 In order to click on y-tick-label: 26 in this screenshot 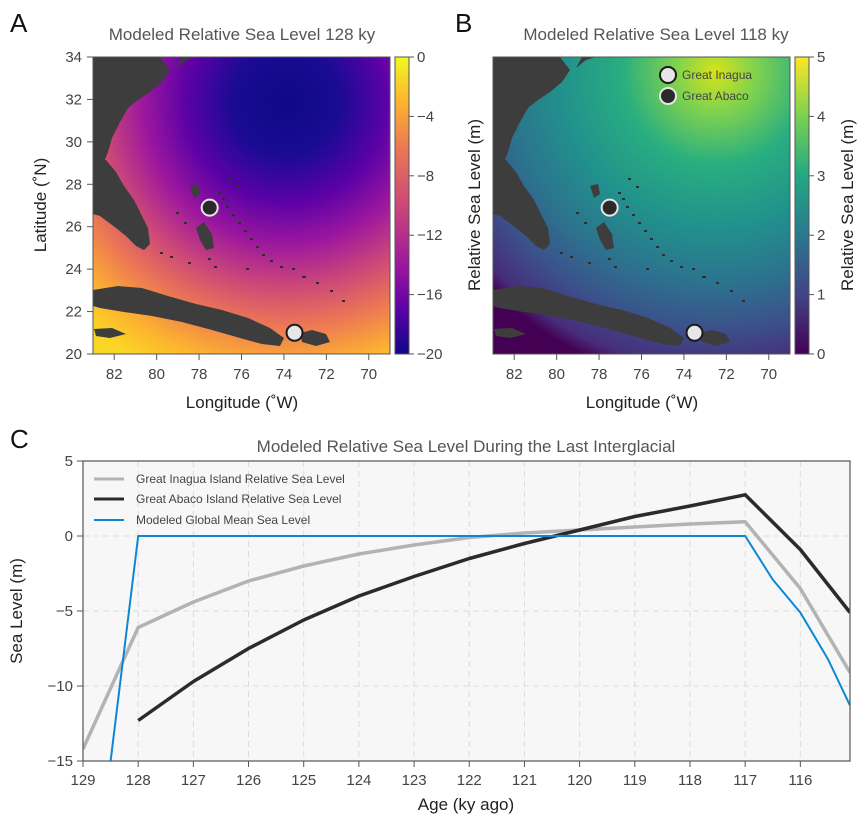, I will do `click(73, 227)`.